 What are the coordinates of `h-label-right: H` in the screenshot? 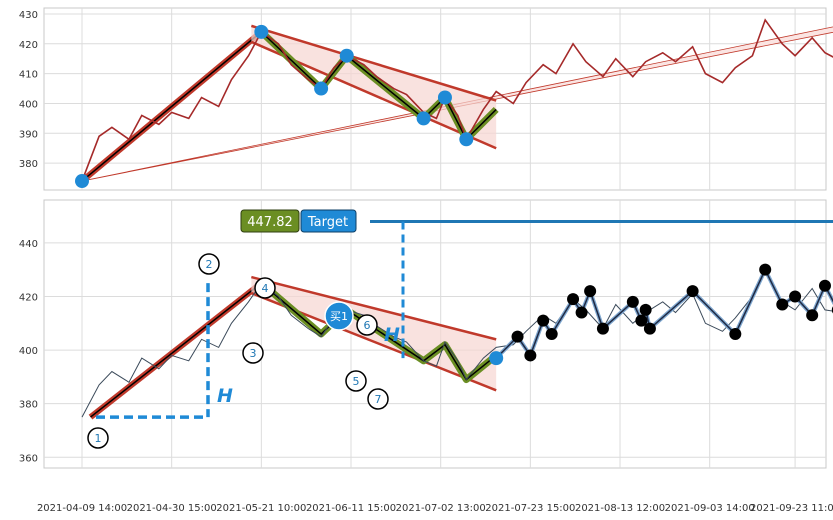 It's located at (392, 335).